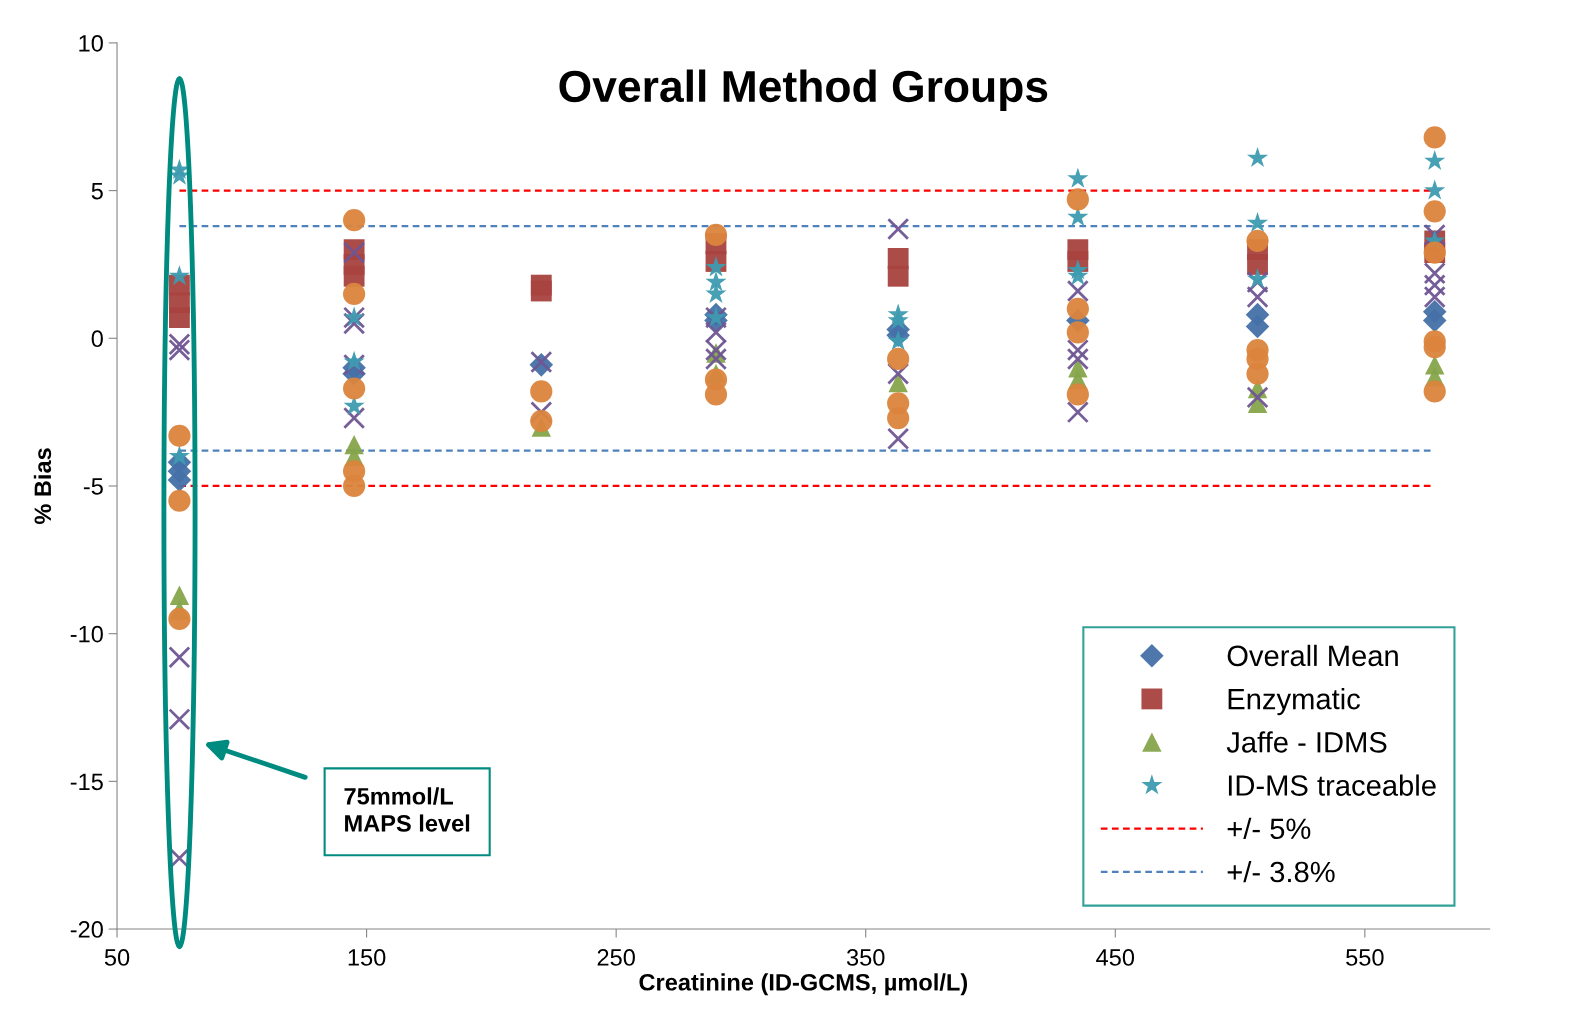  What do you see at coordinates (93, 486) in the screenshot?
I see `y-tick-label: -5` at bounding box center [93, 486].